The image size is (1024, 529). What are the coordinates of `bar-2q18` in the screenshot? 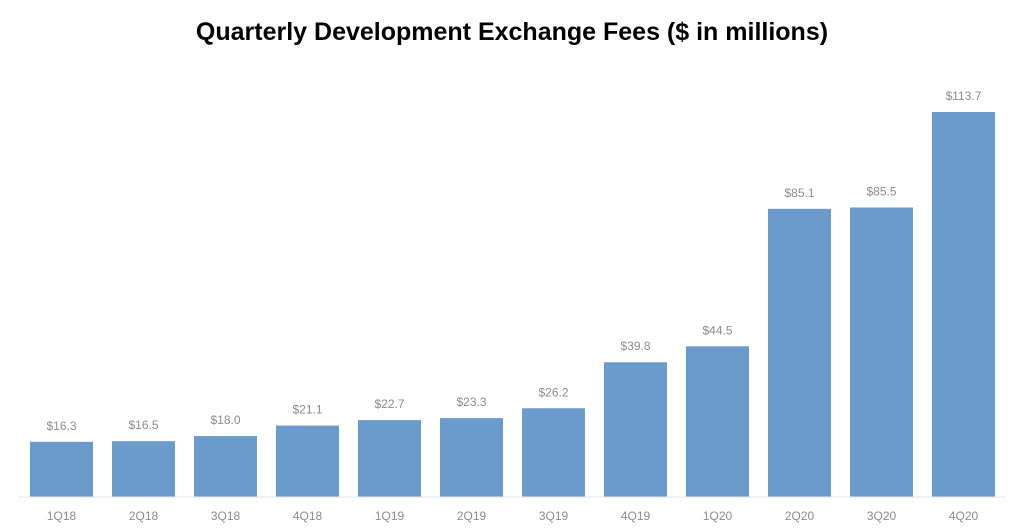 It's located at (143, 469).